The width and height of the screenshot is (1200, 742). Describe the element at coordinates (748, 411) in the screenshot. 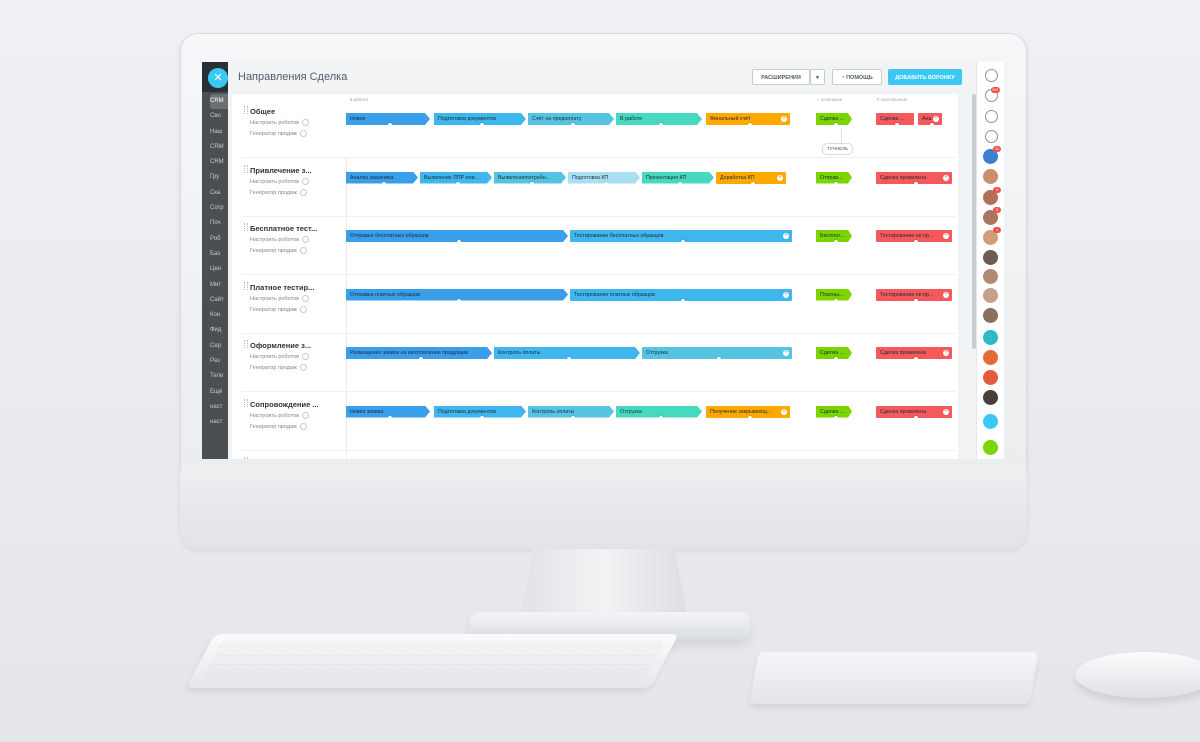

I see `stage-chip: Получение закрывающ... +` at that location.